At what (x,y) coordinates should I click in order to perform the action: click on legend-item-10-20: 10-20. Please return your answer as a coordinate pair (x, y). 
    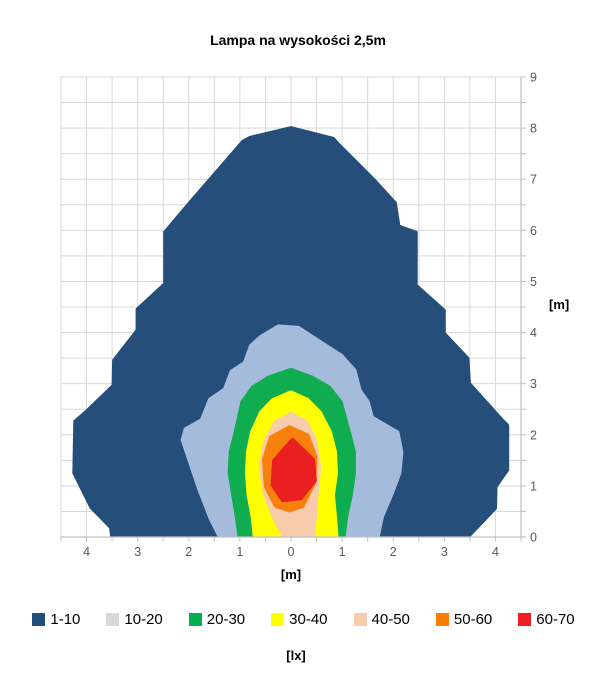
    Looking at the image, I should click on (134, 619).